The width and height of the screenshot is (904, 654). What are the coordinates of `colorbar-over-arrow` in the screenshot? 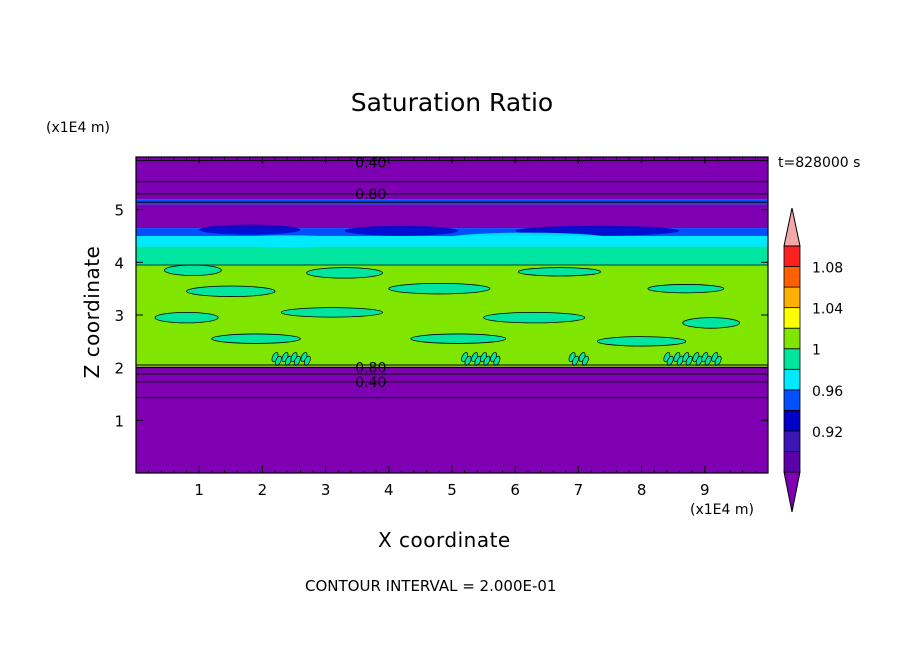 It's located at (792, 227).